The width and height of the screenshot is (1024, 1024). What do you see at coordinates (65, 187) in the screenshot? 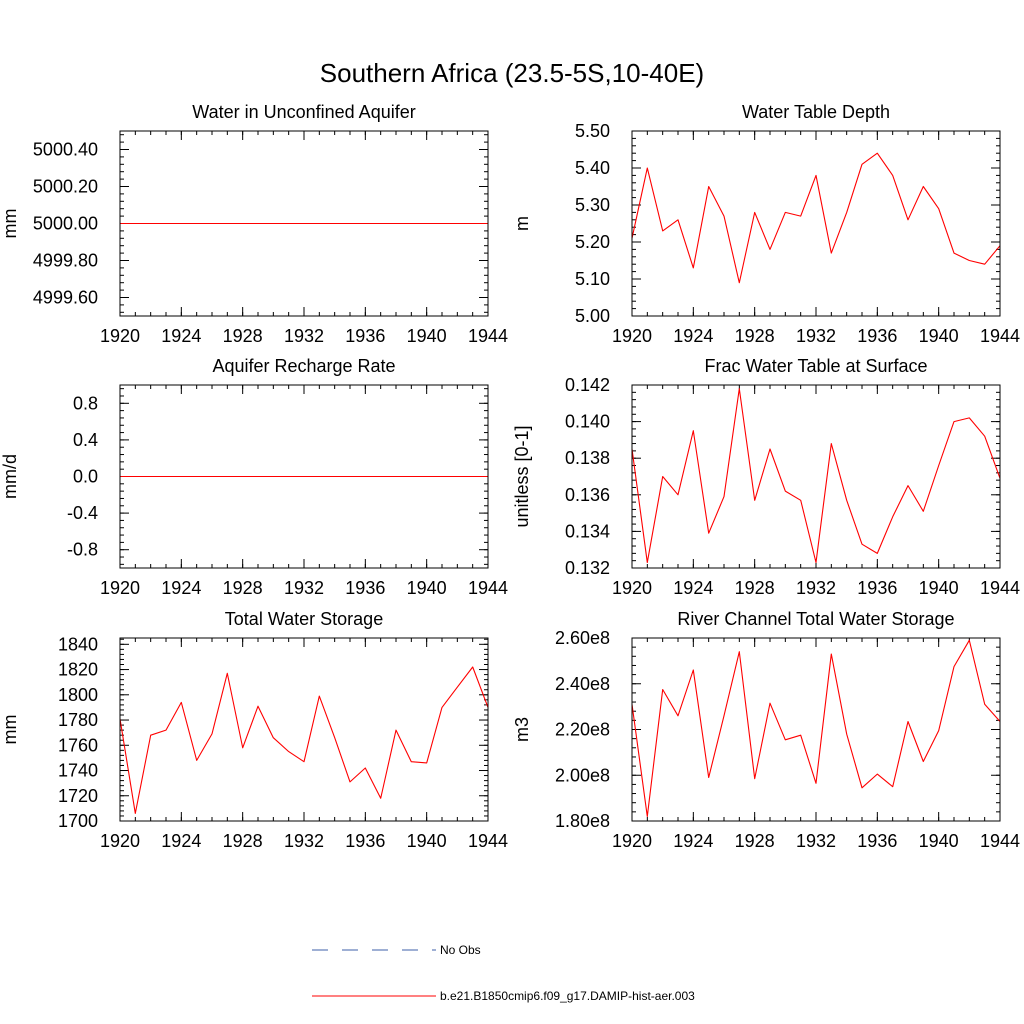
I see `y-tick-label: 5000.20` at bounding box center [65, 187].